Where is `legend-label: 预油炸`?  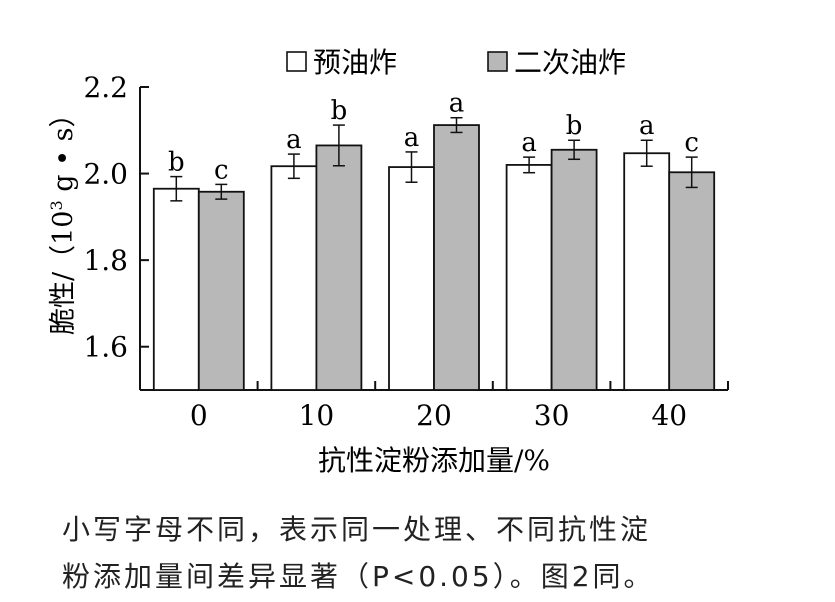 legend-label: 预油炸 is located at coordinates (355, 62).